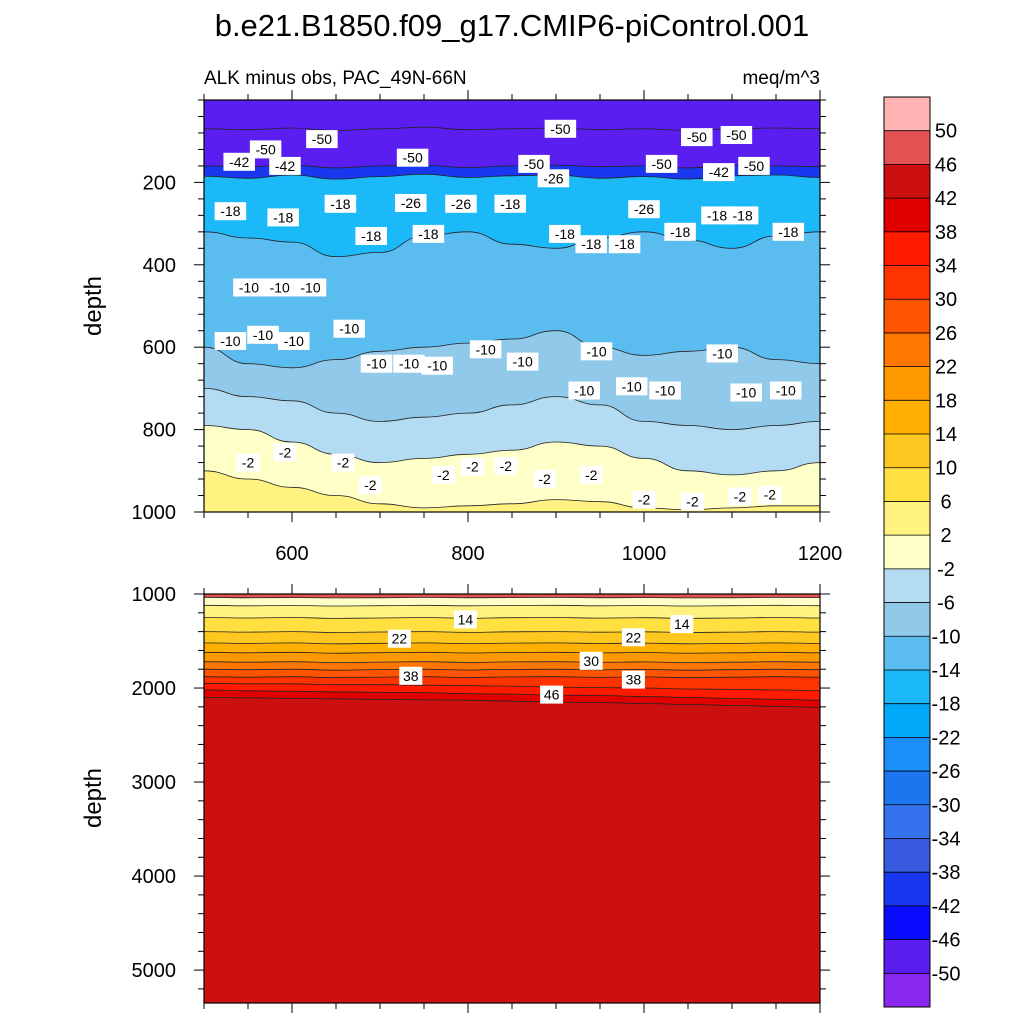 The width and height of the screenshot is (1024, 1024). I want to click on contour-label-text: -42, so click(719, 172).